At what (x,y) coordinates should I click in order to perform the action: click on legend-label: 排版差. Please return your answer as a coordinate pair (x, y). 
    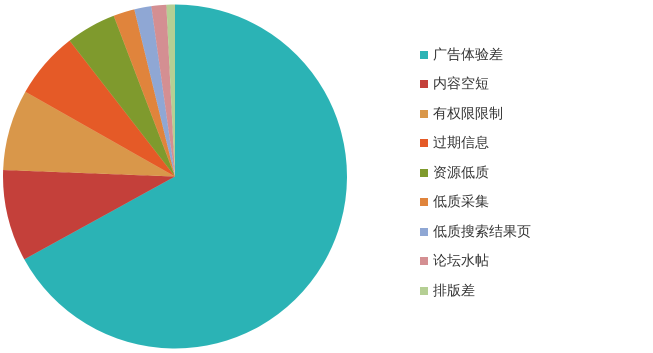
    Looking at the image, I should click on (454, 291).